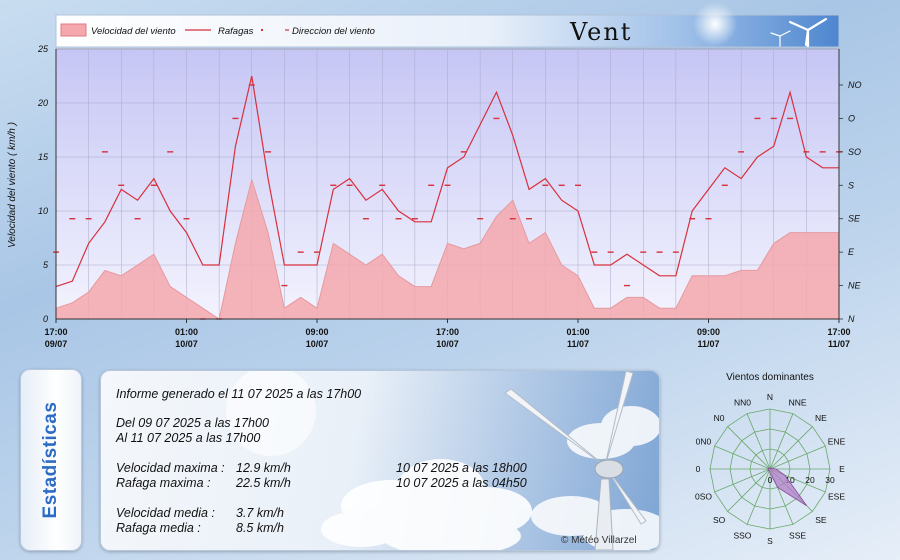 This screenshot has height=560, width=900. Describe the element at coordinates (43, 49) in the screenshot. I see `y-tick-label: 25` at that location.